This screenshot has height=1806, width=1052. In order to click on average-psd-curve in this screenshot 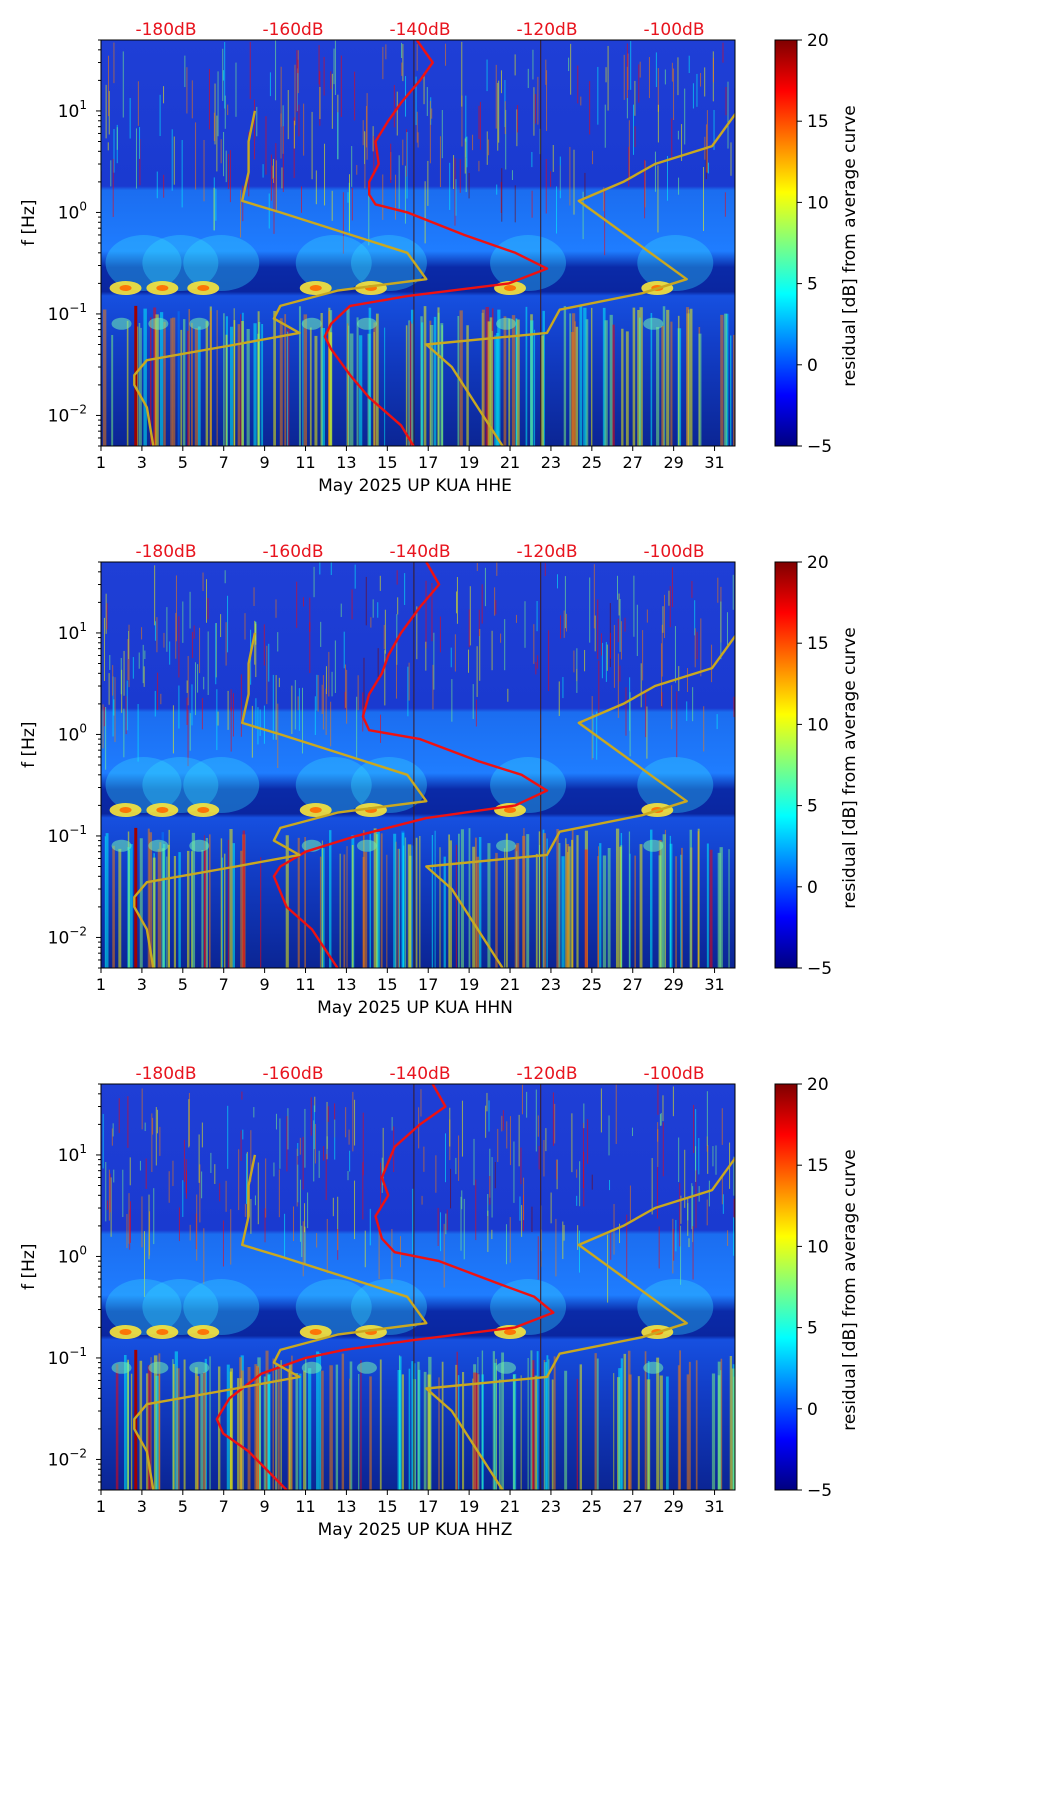, I will do `click(436, 243)`.